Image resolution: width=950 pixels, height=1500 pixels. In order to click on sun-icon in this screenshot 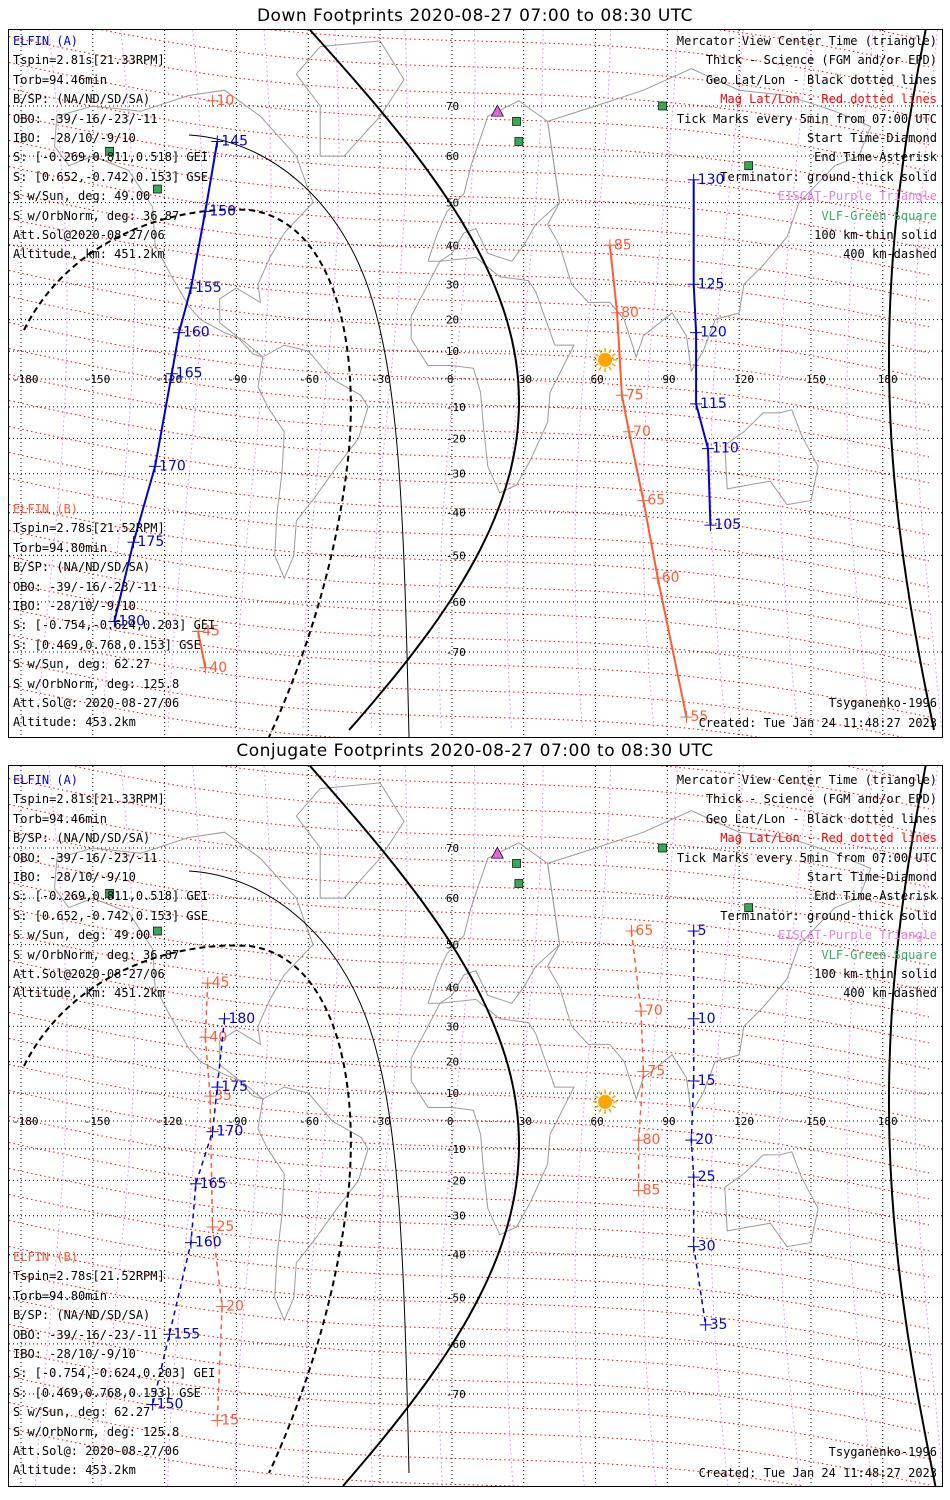, I will do `click(605, 359)`.